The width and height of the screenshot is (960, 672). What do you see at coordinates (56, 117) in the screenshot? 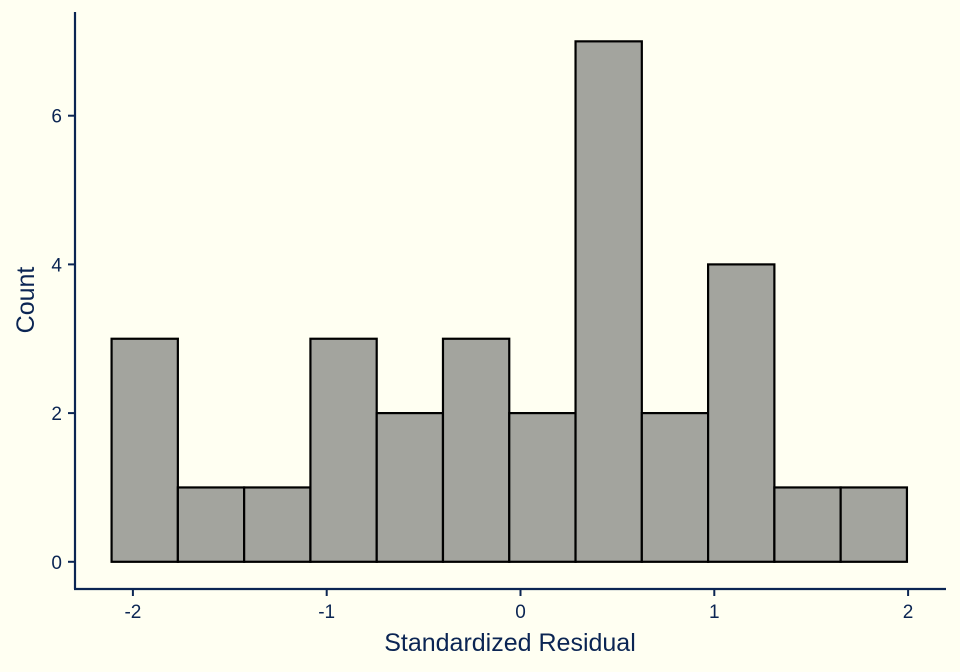
I see `y-tick-label: 6` at bounding box center [56, 117].